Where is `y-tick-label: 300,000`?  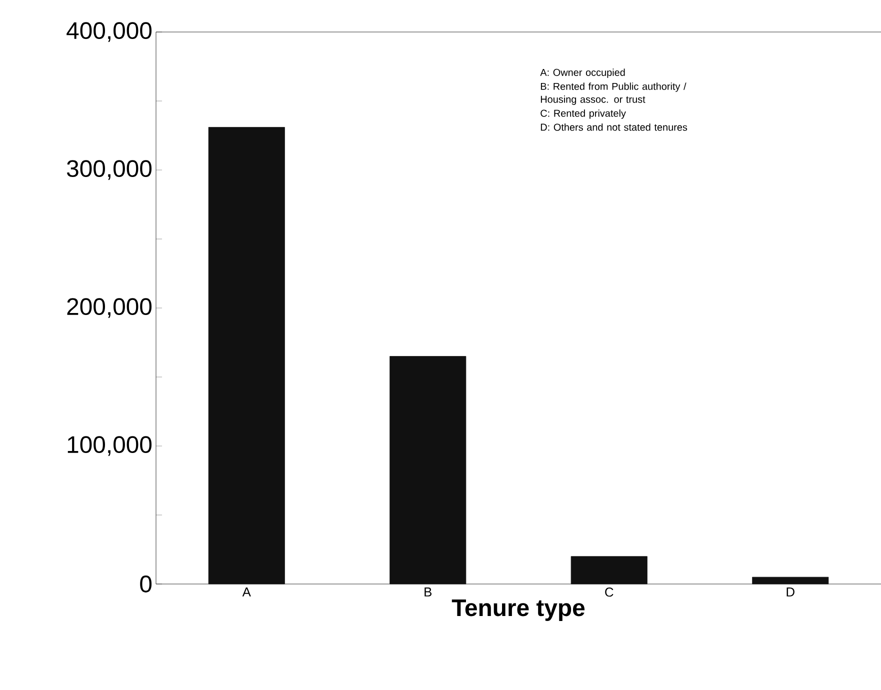
y-tick-label: 300,000 is located at coordinates (109, 170).